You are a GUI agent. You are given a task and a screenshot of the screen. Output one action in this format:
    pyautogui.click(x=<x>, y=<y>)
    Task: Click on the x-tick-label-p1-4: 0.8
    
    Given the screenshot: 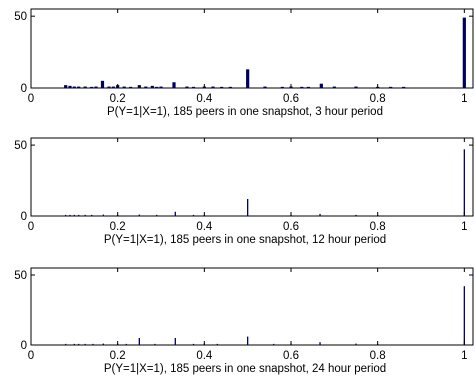 What is the action you would take?
    pyautogui.click(x=378, y=99)
    